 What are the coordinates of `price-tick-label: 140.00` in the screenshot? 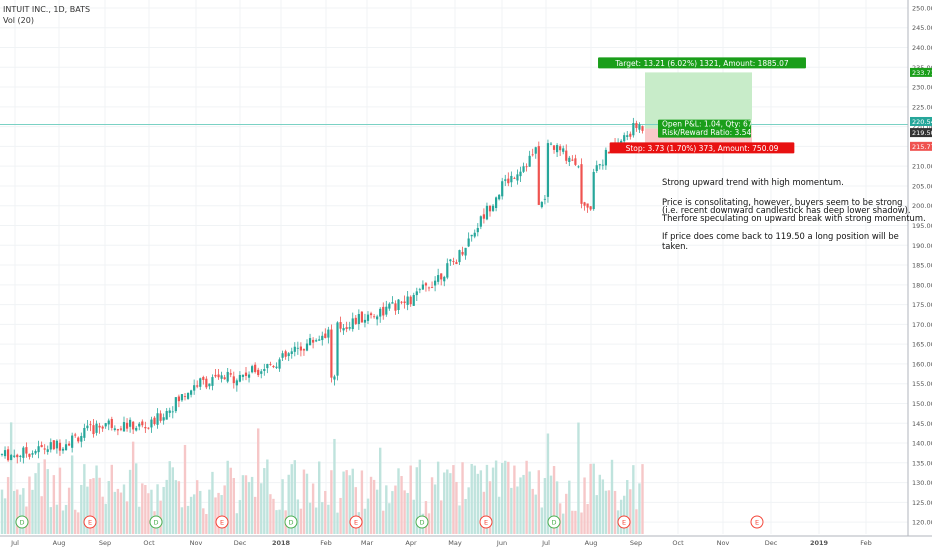 It's located at (922, 444).